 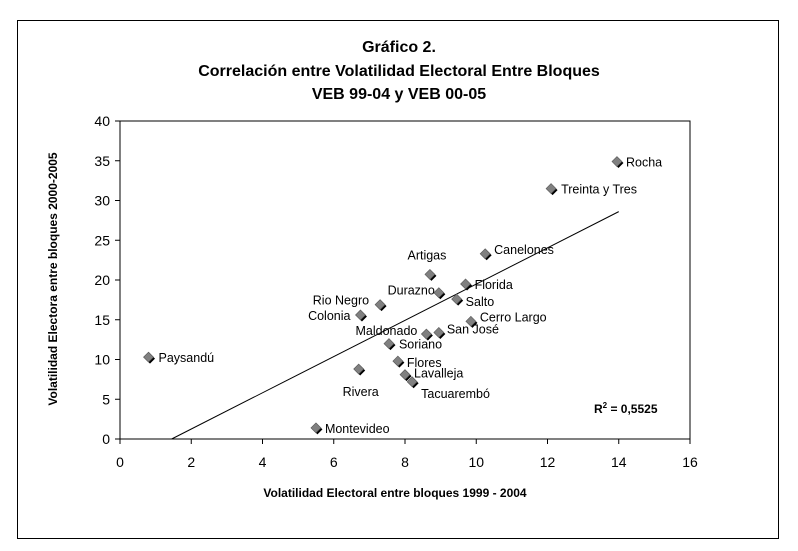 What do you see at coordinates (399, 47) in the screenshot?
I see `chart-title-line-1: Gráfico 2.` at bounding box center [399, 47].